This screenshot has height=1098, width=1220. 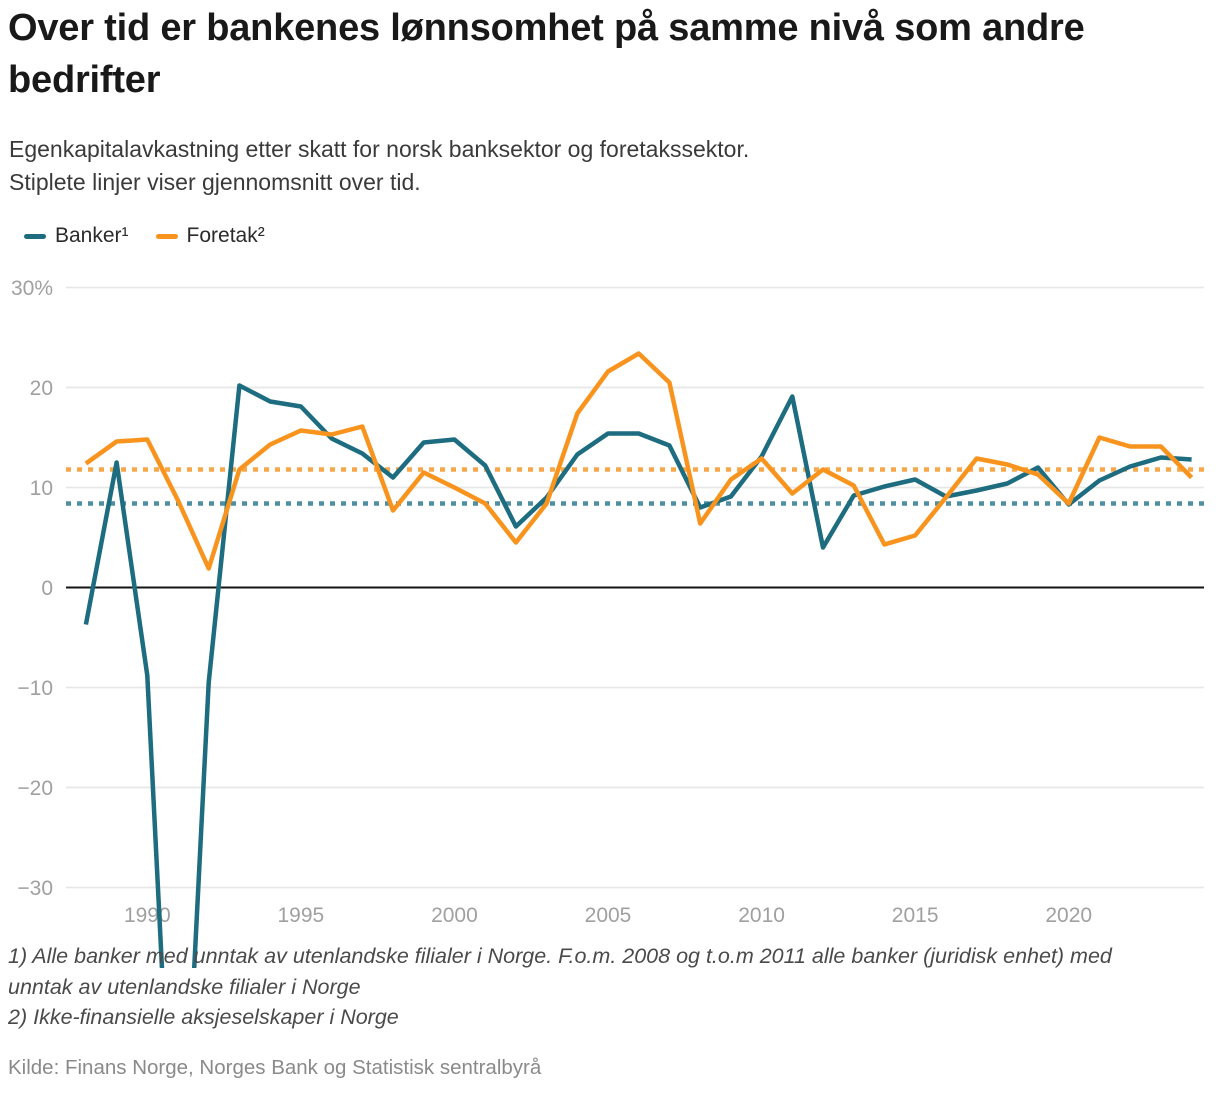 What do you see at coordinates (41, 488) in the screenshot?
I see `svg-text: 10` at bounding box center [41, 488].